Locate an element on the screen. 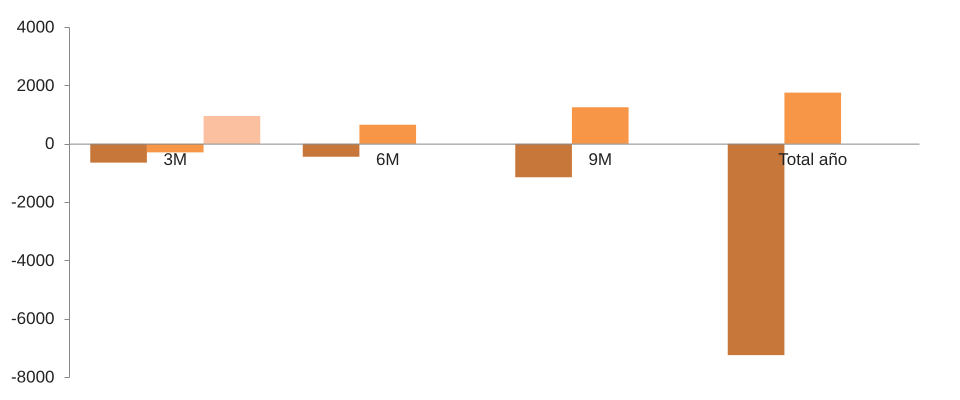 The width and height of the screenshot is (960, 400). y-tick-label: 2000 is located at coordinates (35, 85).